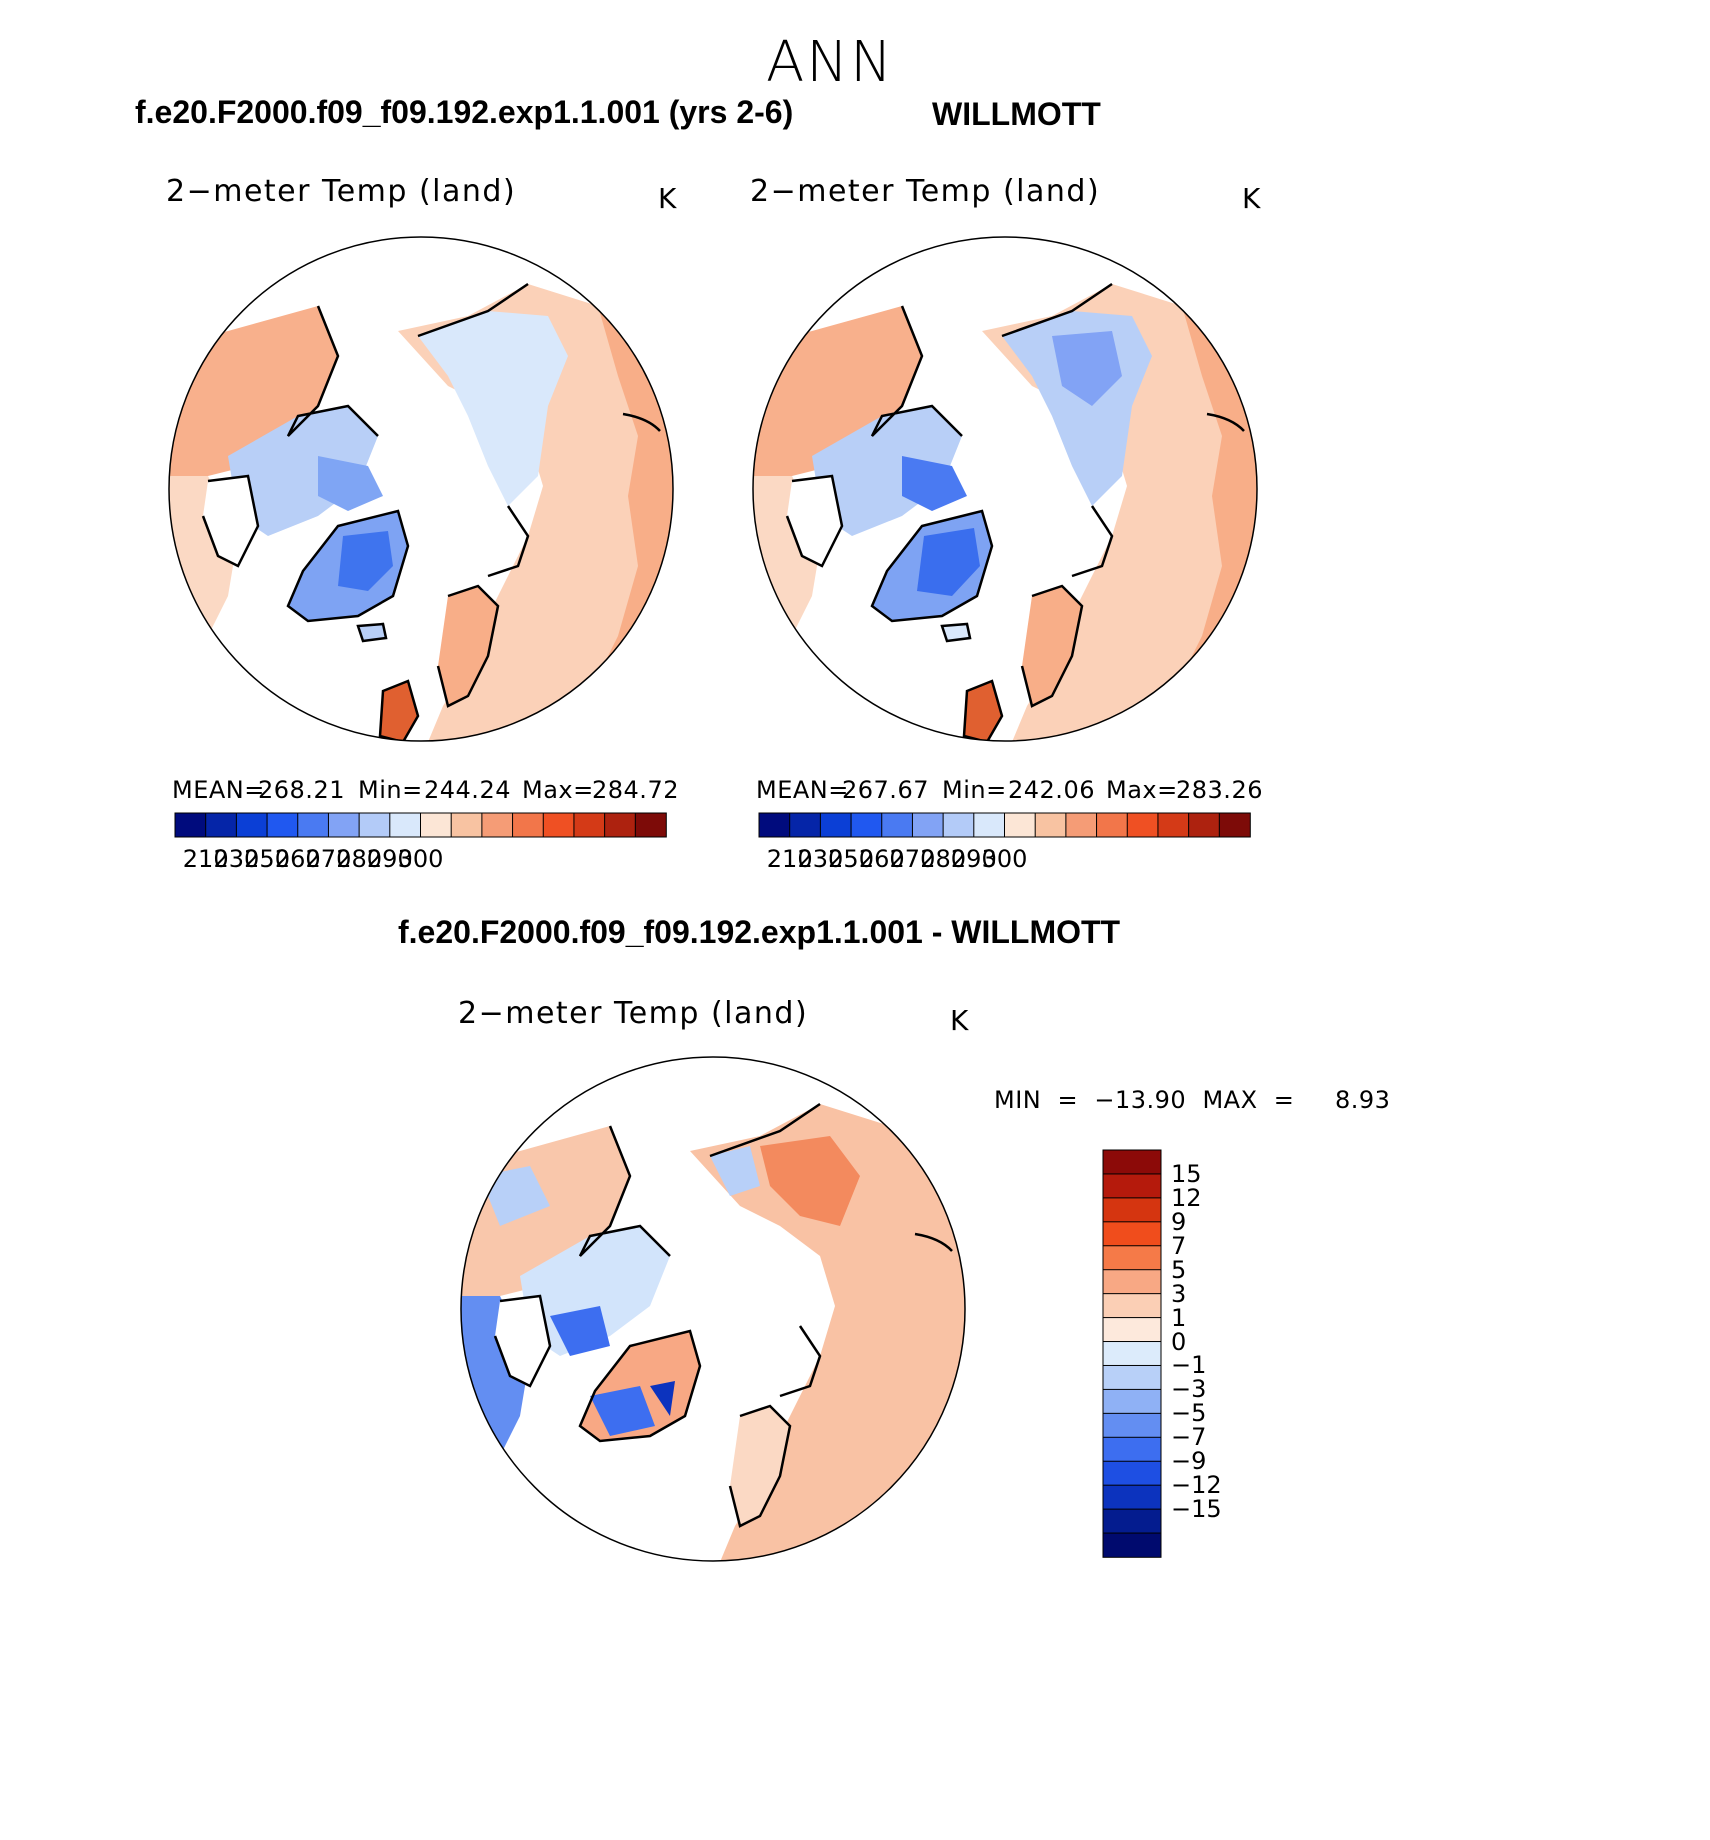 This screenshot has width=1710, height=1840. What do you see at coordinates (558, 790) in the screenshot?
I see `model-max-label: Max=` at bounding box center [558, 790].